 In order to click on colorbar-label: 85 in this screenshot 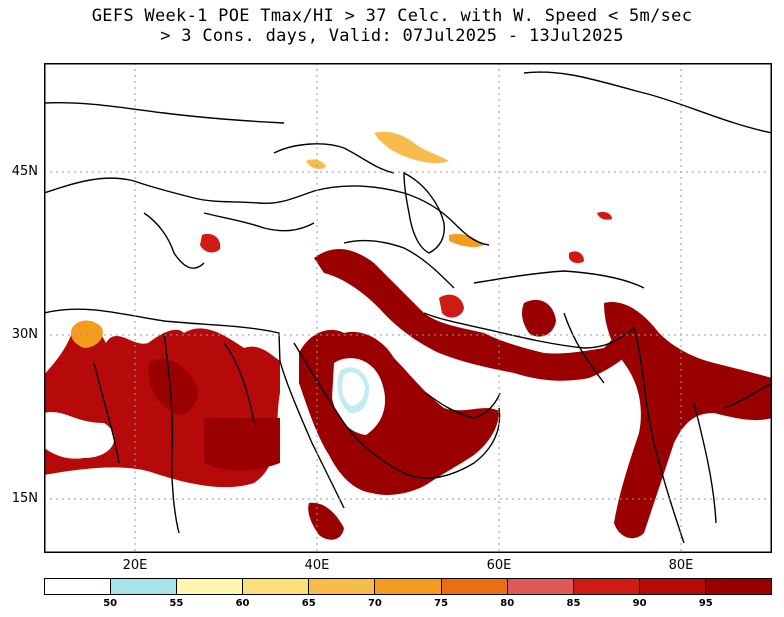, I will do `click(573, 603)`.